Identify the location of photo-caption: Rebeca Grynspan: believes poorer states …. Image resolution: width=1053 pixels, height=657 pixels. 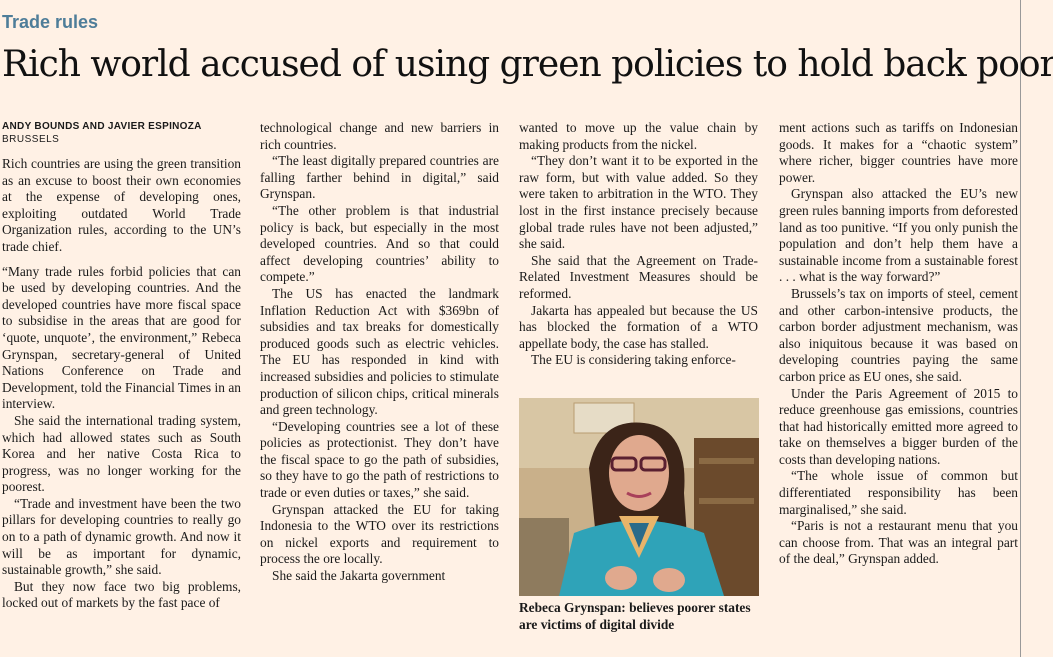
(635, 616).